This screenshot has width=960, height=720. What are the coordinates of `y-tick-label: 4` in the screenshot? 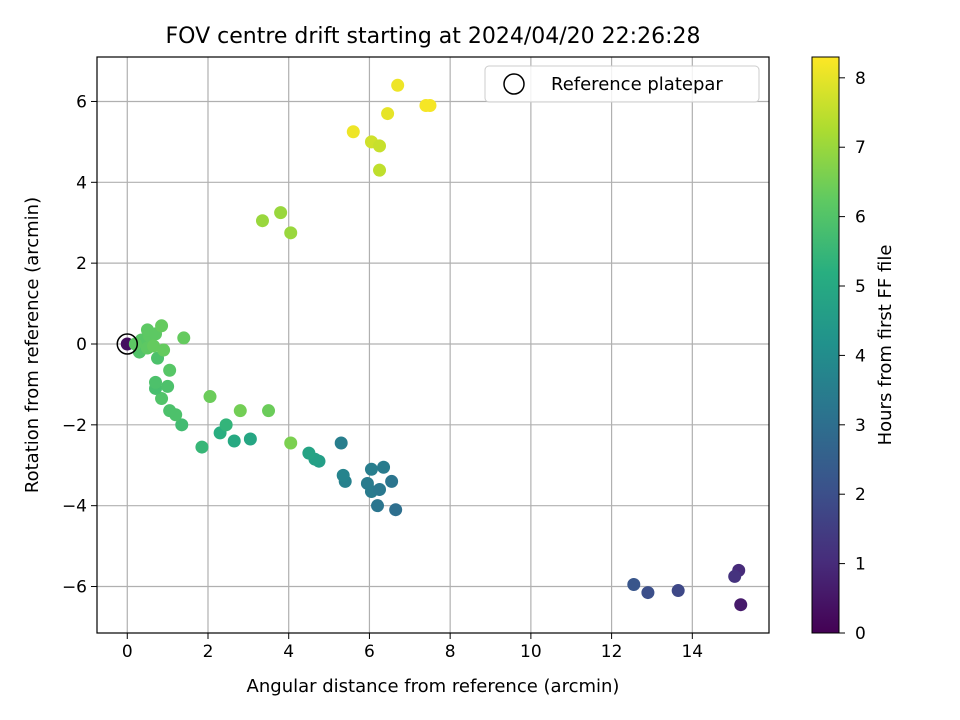 It's located at (81, 183).